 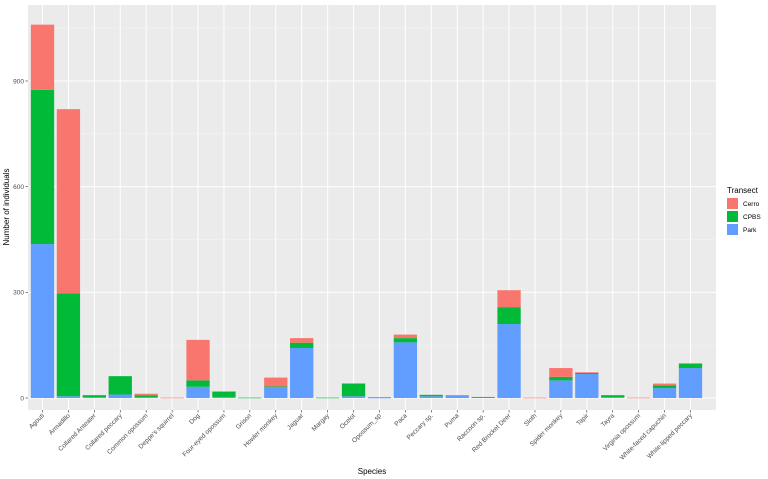 I want to click on x-tick-label: Dog, so click(x=195, y=419).